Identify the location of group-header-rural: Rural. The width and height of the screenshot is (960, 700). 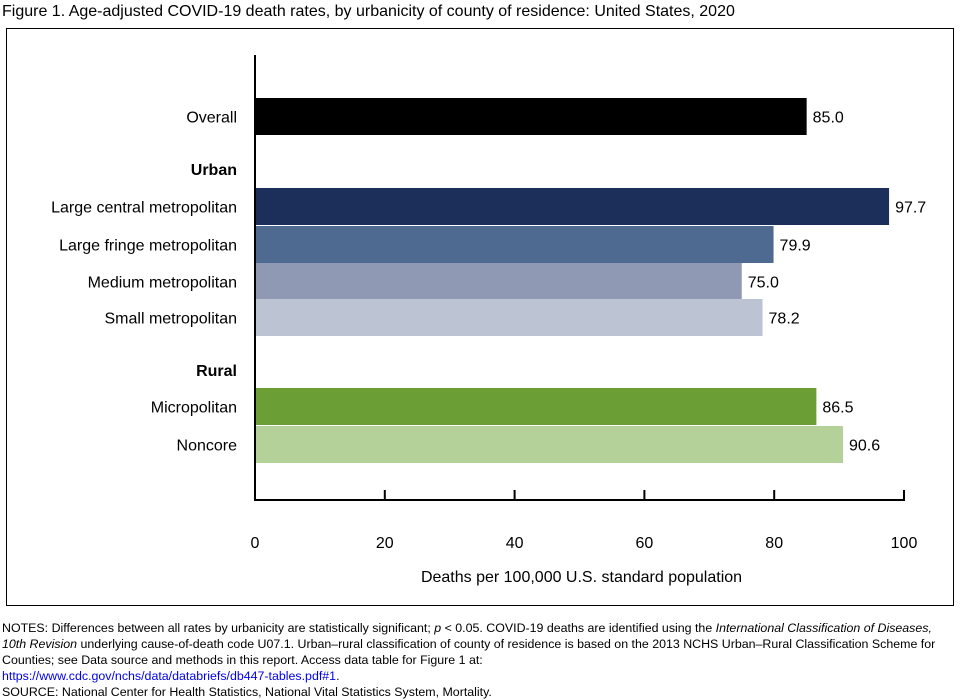
(216, 371).